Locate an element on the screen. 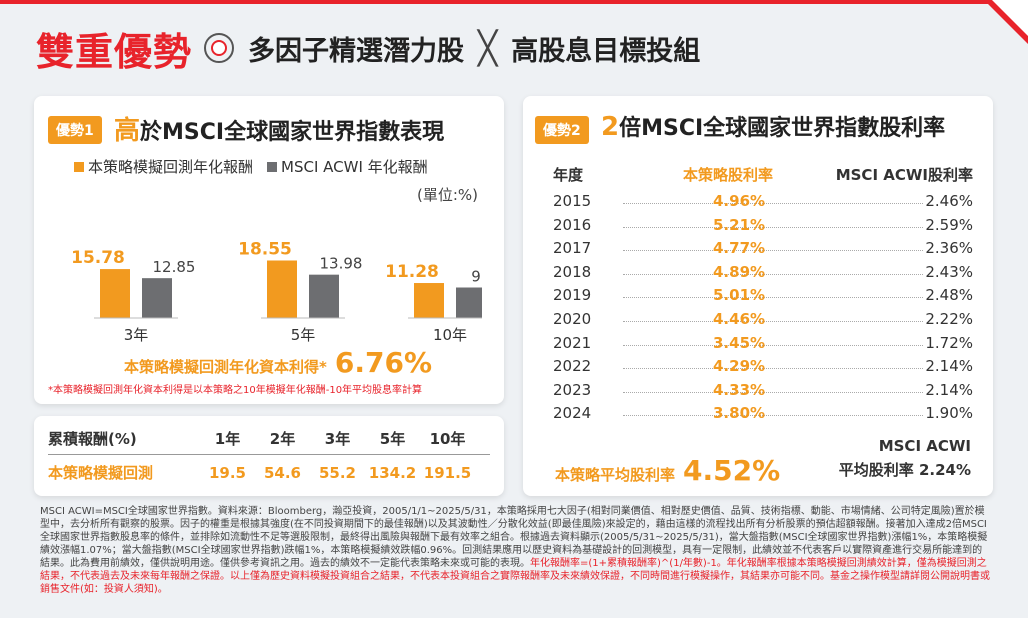  yield-year: 2020 is located at coordinates (572, 319).